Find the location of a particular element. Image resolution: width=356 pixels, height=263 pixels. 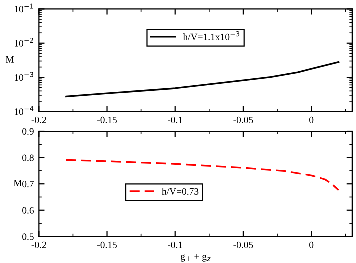

y-tick-label: 10$^{−3}$ is located at coordinates (24, 77).